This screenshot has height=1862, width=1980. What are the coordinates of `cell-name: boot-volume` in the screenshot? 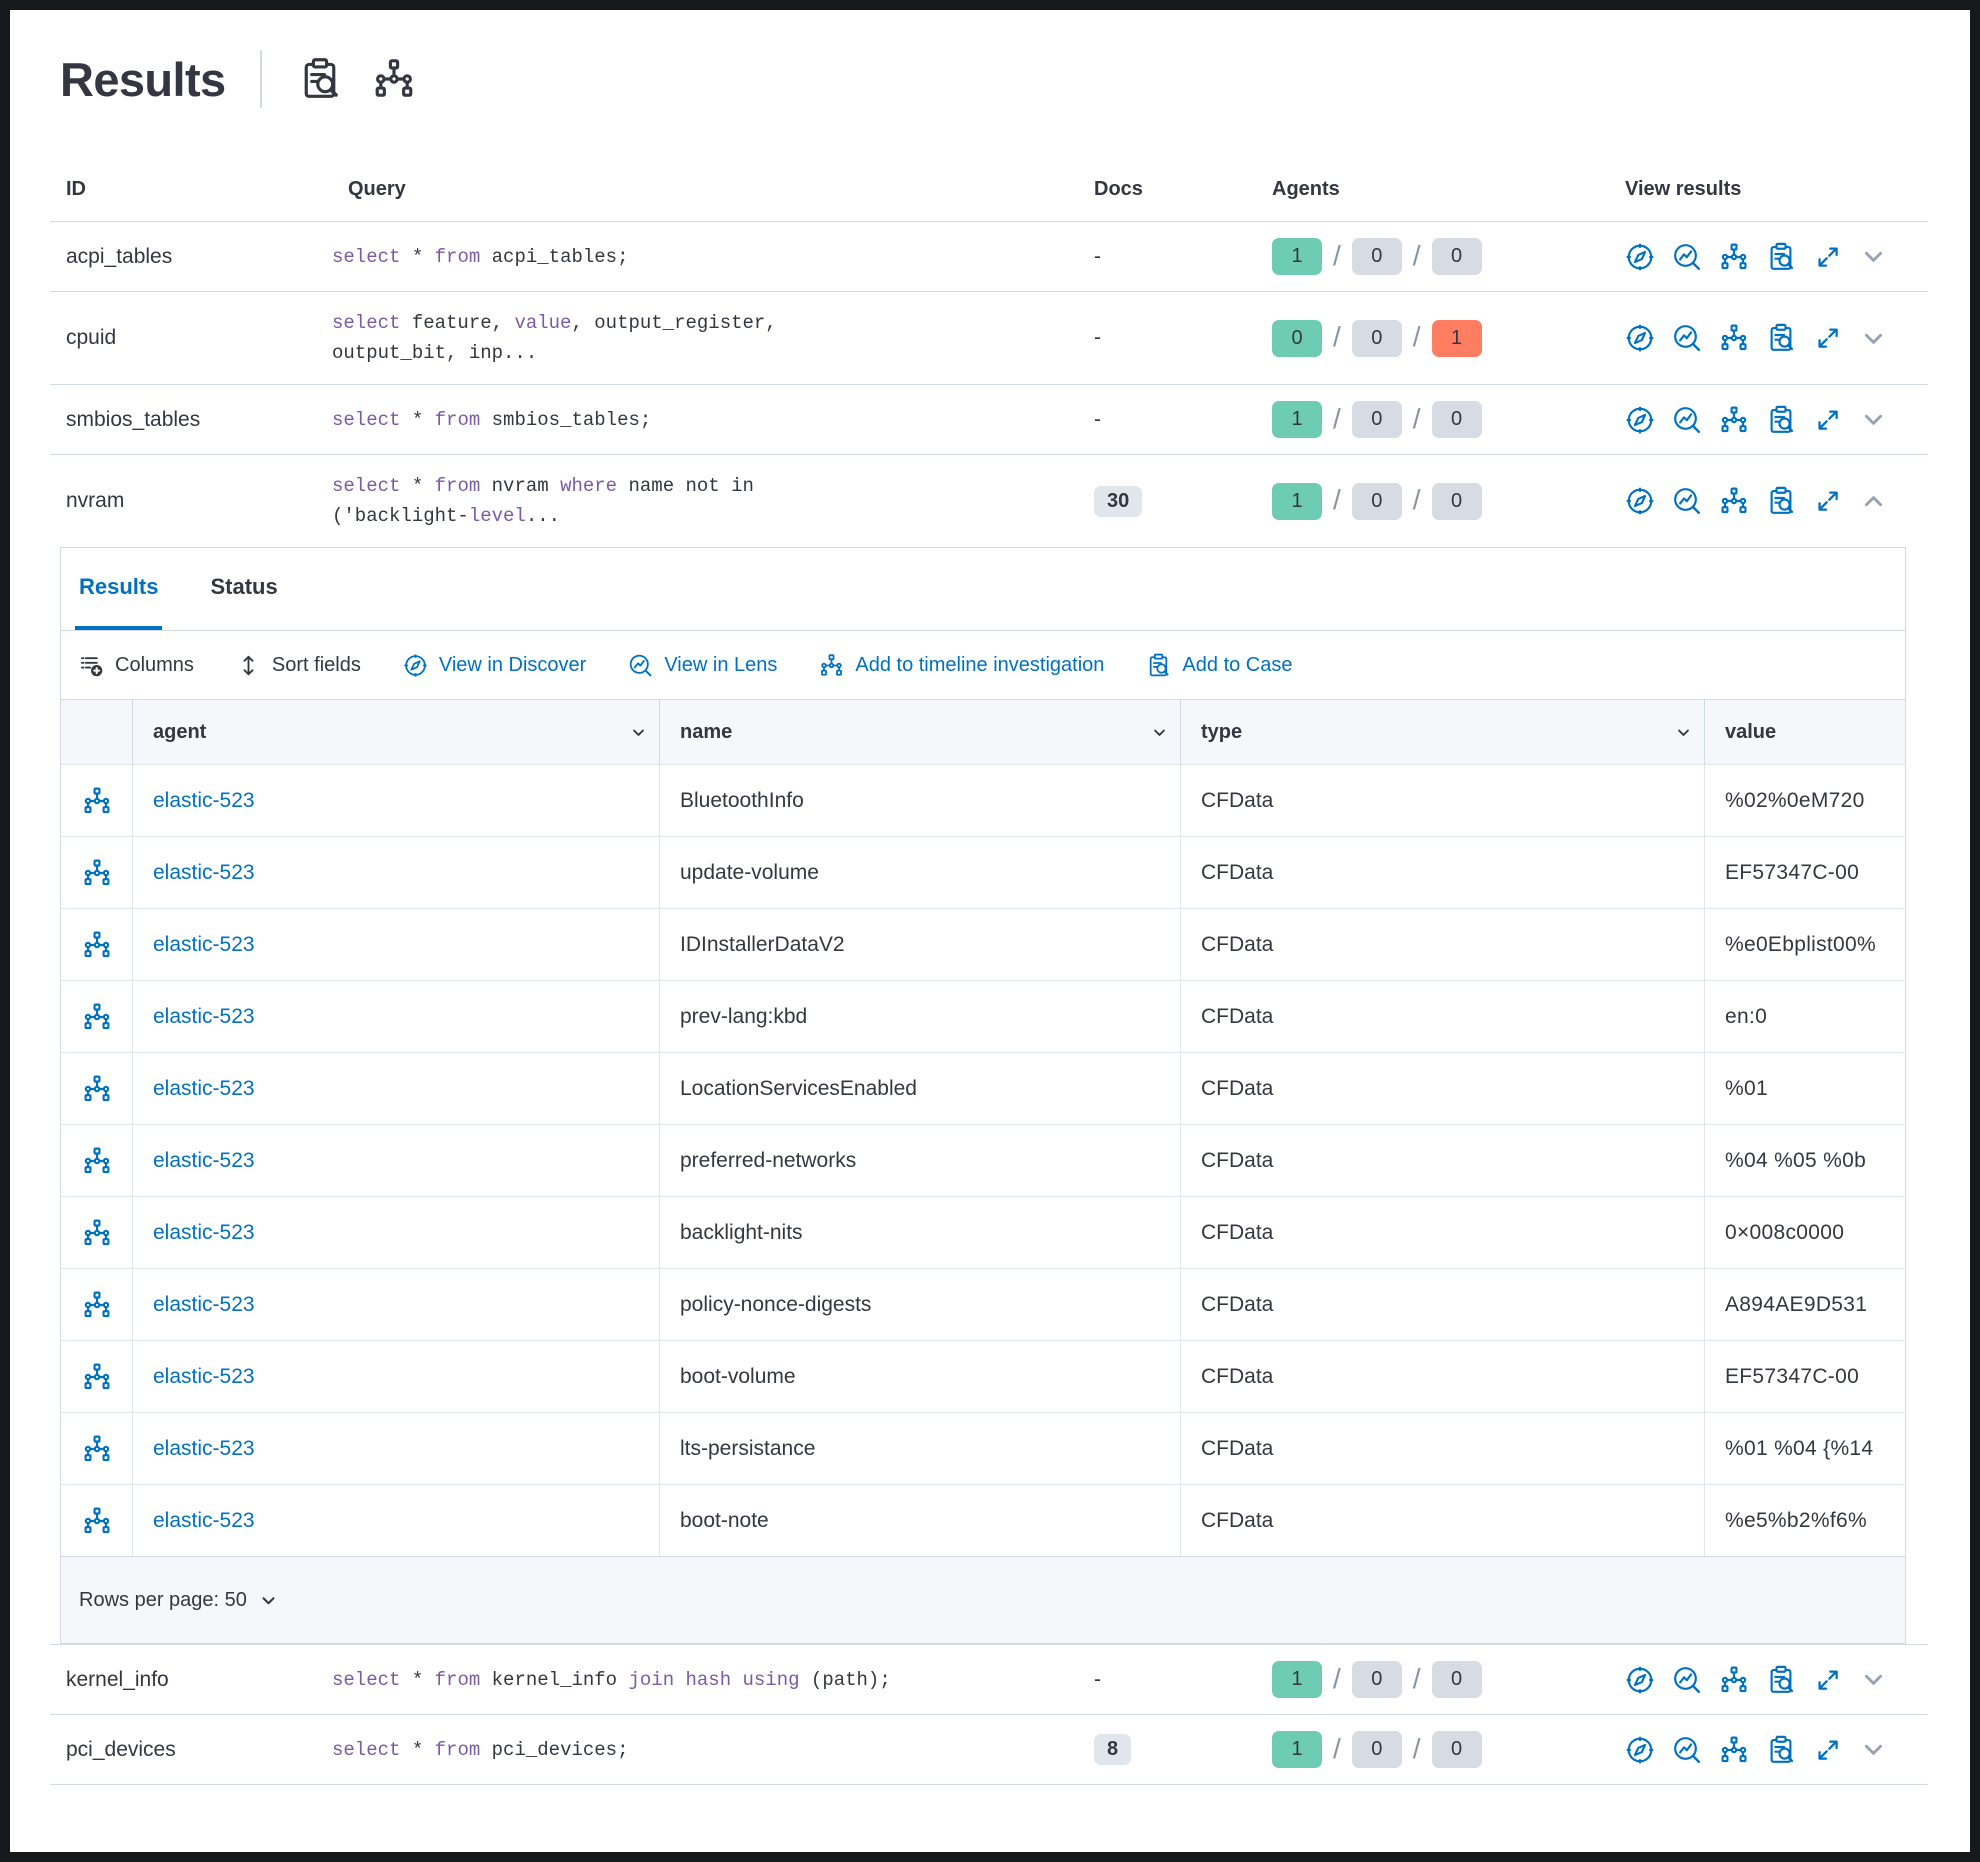 It's located at (920, 1376).